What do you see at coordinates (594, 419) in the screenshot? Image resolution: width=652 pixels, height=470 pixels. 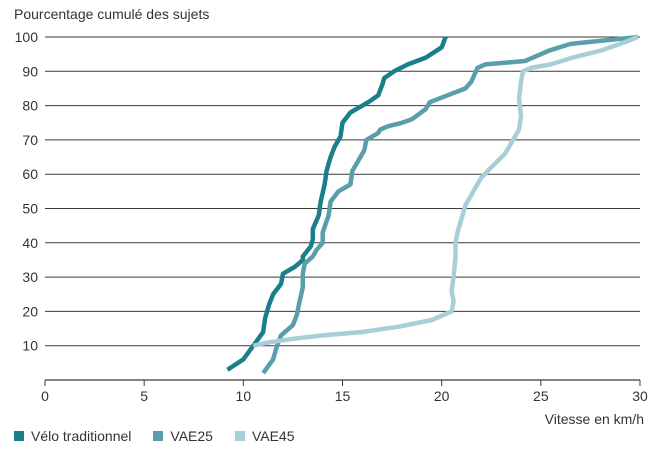 I see `x-axis-title: Vitesse en km/h` at bounding box center [594, 419].